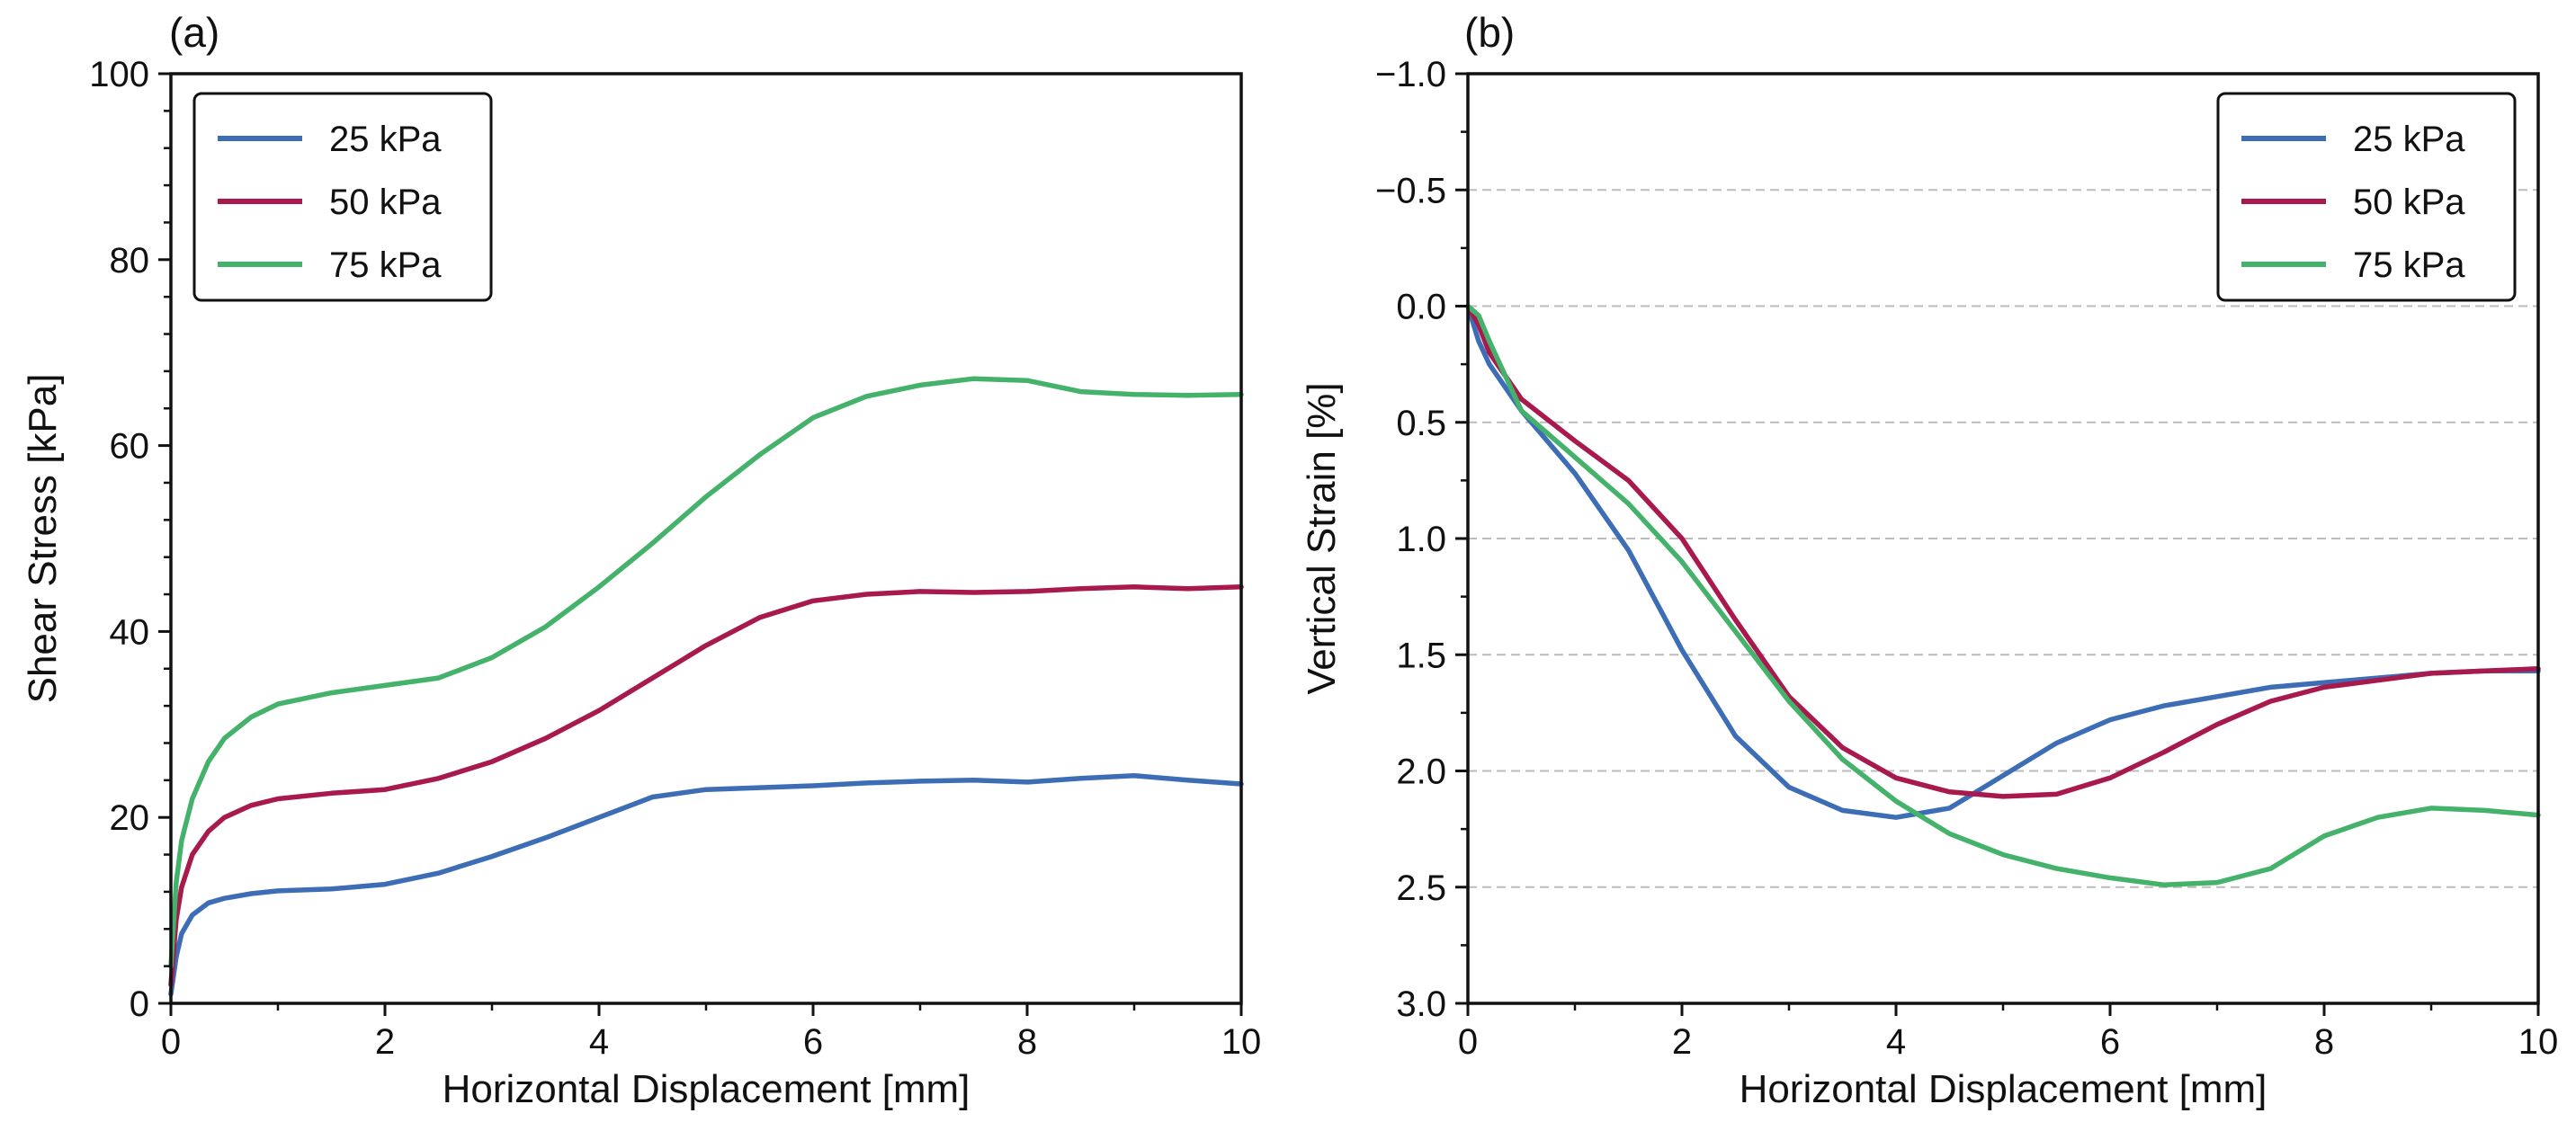 The height and width of the screenshot is (1131, 2576). What do you see at coordinates (706, 884) in the screenshot?
I see `series-line-25-kpa` at bounding box center [706, 884].